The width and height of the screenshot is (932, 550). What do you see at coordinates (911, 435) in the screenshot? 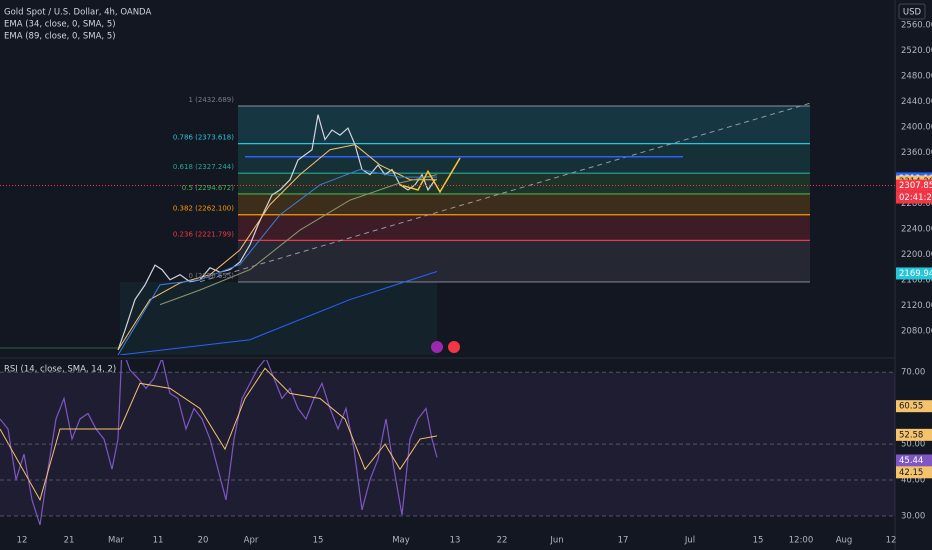
I see `axis-badge-label: 52.58` at bounding box center [911, 435].